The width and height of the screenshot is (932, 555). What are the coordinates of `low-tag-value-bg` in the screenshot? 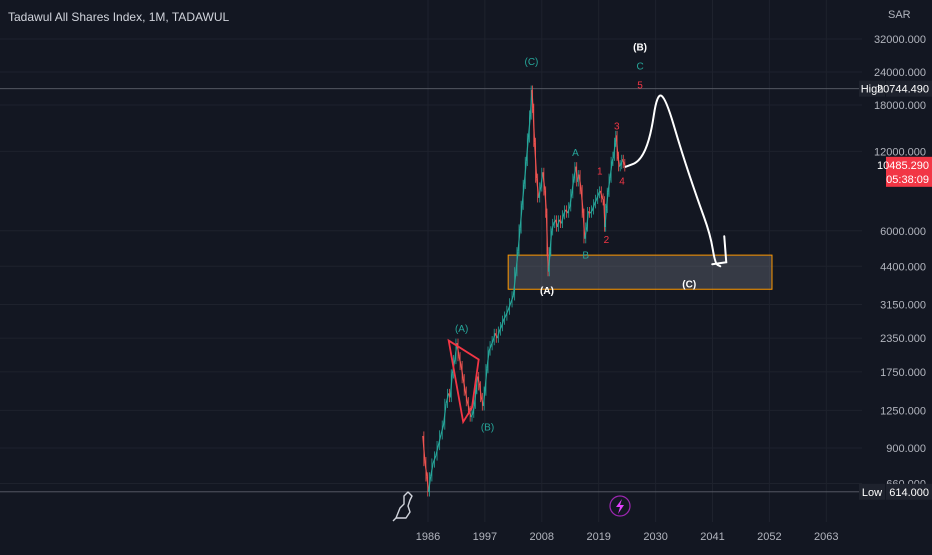 It's located at (909, 491).